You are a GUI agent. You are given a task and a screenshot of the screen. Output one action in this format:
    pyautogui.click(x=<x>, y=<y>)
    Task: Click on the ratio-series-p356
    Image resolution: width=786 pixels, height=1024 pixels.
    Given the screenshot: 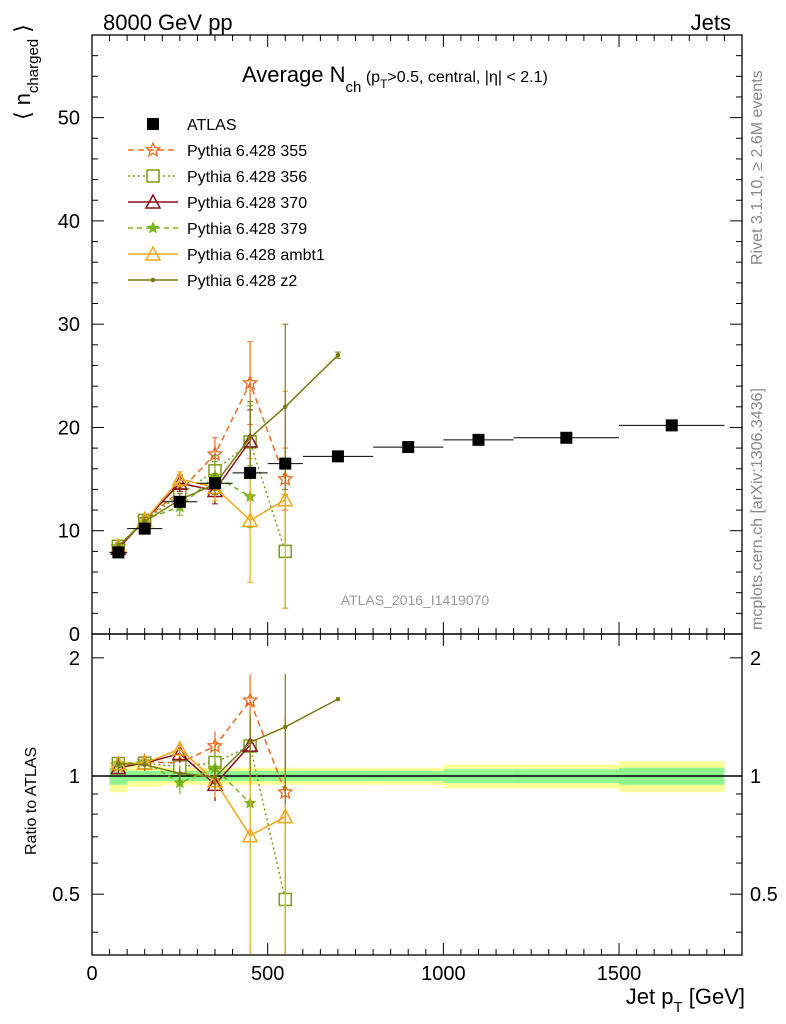 What is the action you would take?
    pyautogui.click(x=201, y=835)
    